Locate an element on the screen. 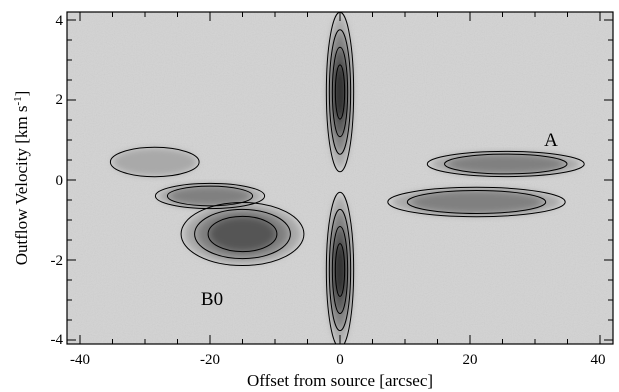  y-axis-title-sup: -1 is located at coordinates (18, 100).